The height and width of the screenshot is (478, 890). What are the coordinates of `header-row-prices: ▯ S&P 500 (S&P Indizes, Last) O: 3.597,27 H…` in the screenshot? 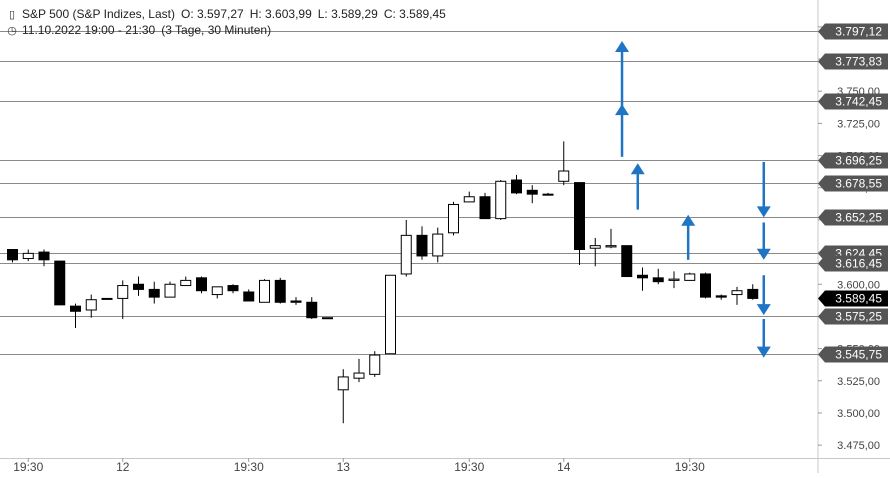 It's located at (226, 14).